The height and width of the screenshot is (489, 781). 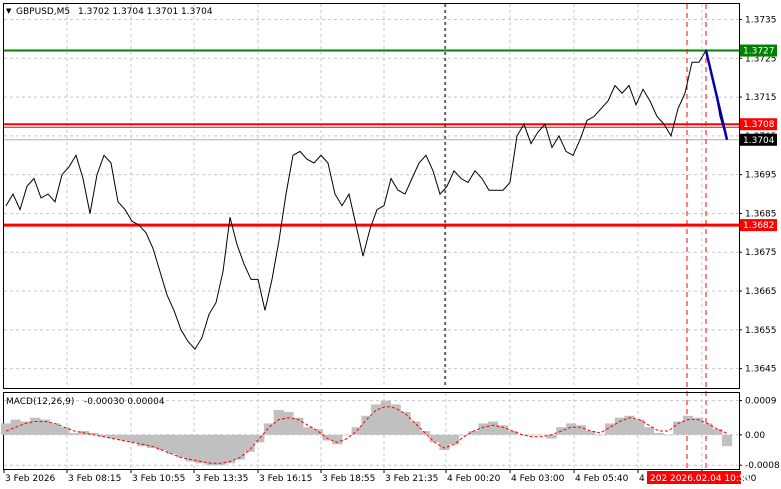 What do you see at coordinates (761, 176) in the screenshot?
I see `price-tick-label: 1.3695` at bounding box center [761, 176].